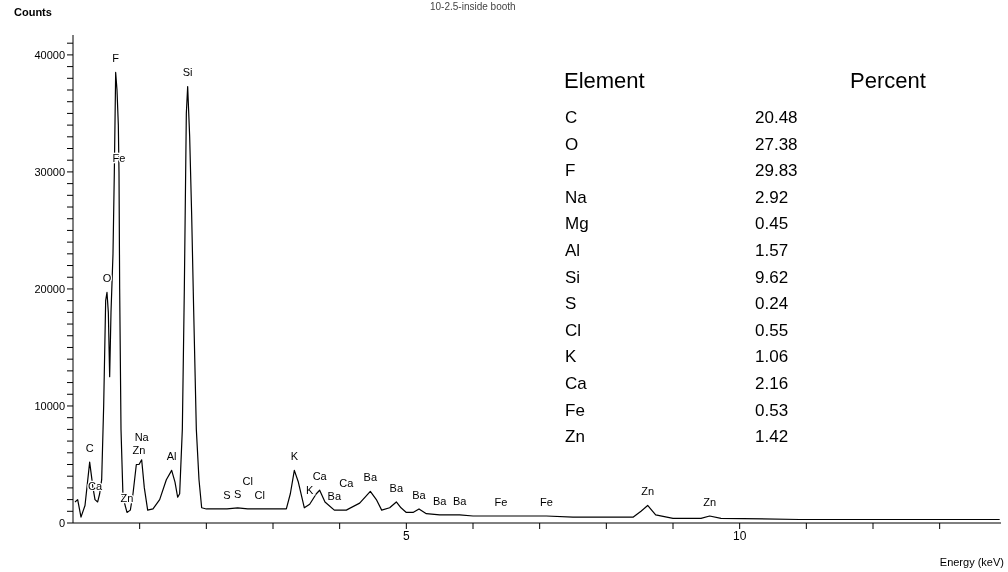  What do you see at coordinates (61, 522) in the screenshot?
I see `y-tick-label: 0` at bounding box center [61, 522].